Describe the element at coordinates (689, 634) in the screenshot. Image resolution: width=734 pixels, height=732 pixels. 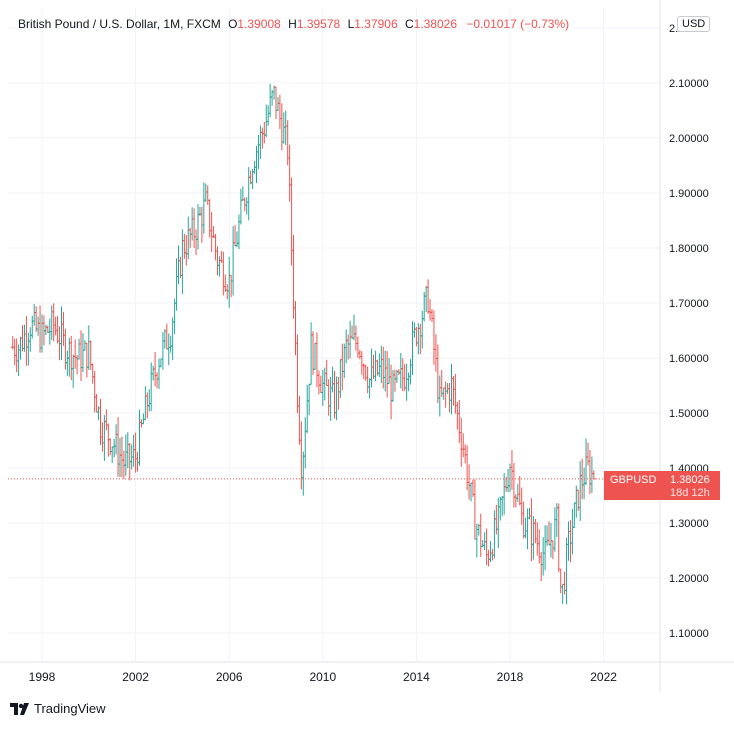
I see `y-tick-label: 1.10000` at that location.